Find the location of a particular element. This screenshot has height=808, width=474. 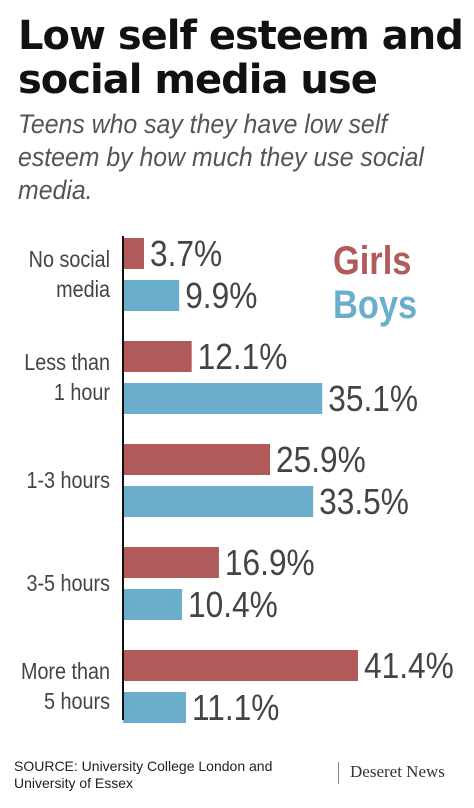

category-label: 3-5 hours is located at coordinates (68, 584).